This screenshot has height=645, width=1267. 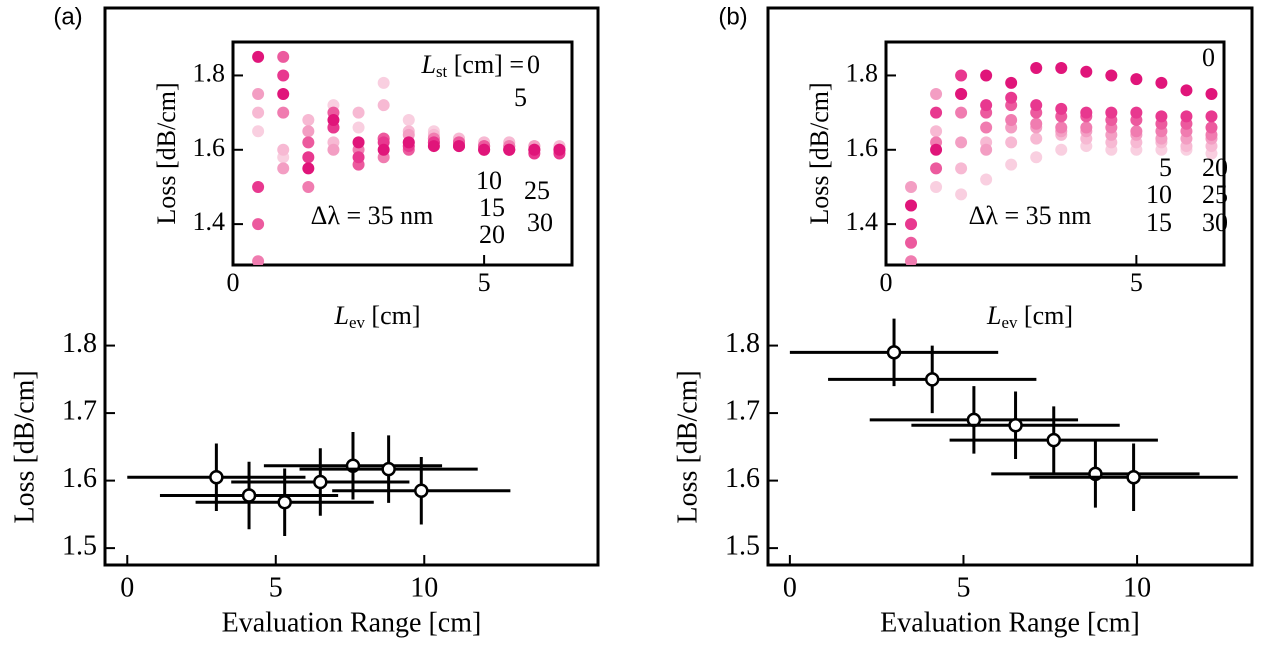 I want to click on x-tick-label: 0, so click(x=790, y=587).